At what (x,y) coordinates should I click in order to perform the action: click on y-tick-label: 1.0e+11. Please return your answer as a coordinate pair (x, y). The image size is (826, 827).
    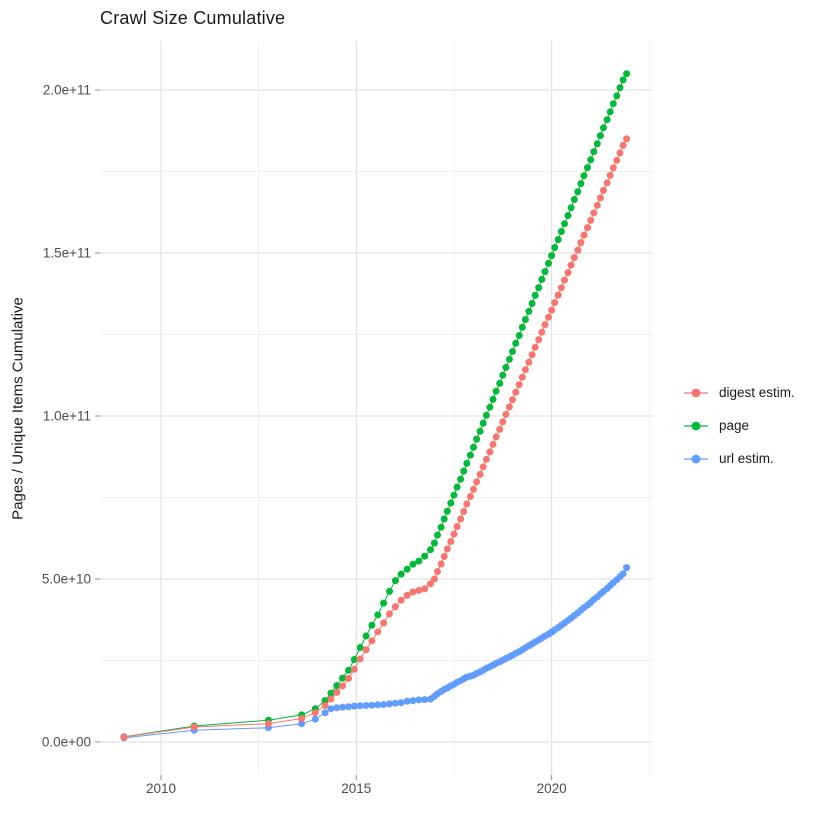
    Looking at the image, I should click on (67, 416).